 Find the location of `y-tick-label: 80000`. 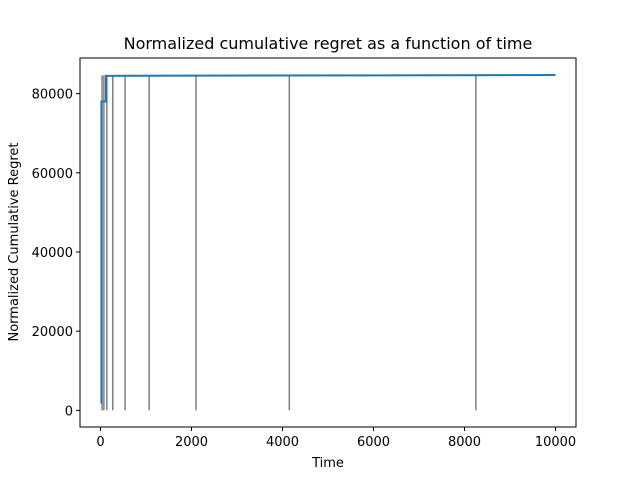

y-tick-label: 80000 is located at coordinates (52, 95).